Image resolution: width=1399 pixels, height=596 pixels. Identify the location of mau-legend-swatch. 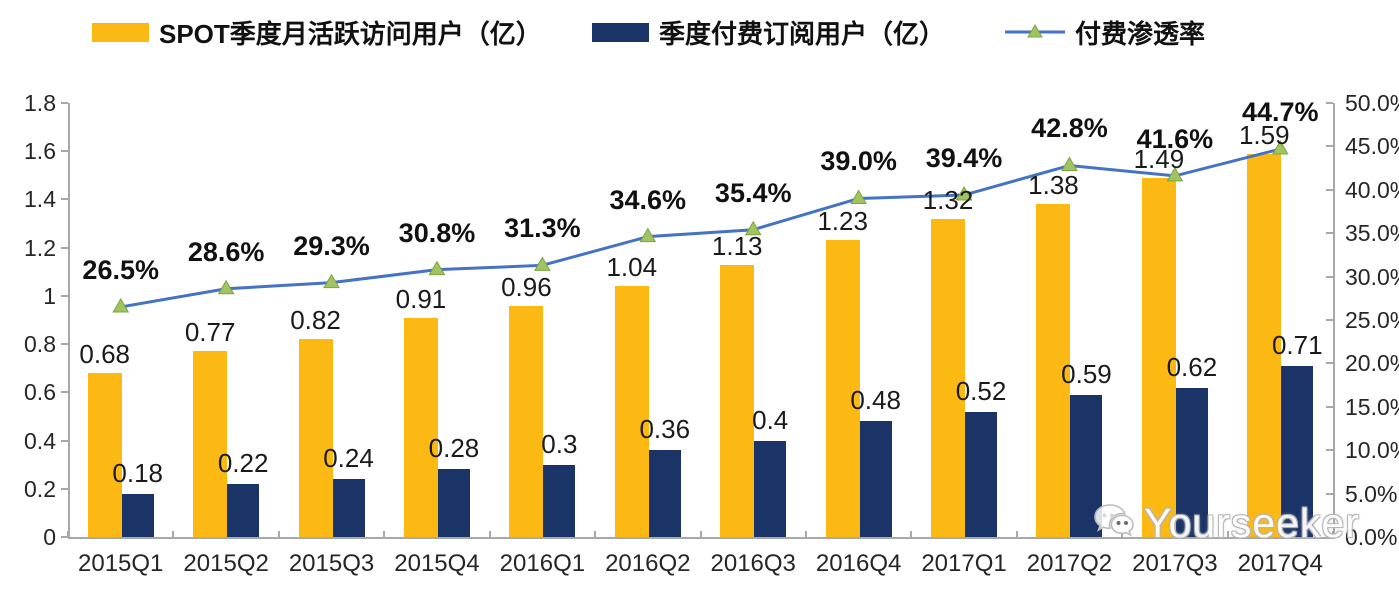
(120, 32).